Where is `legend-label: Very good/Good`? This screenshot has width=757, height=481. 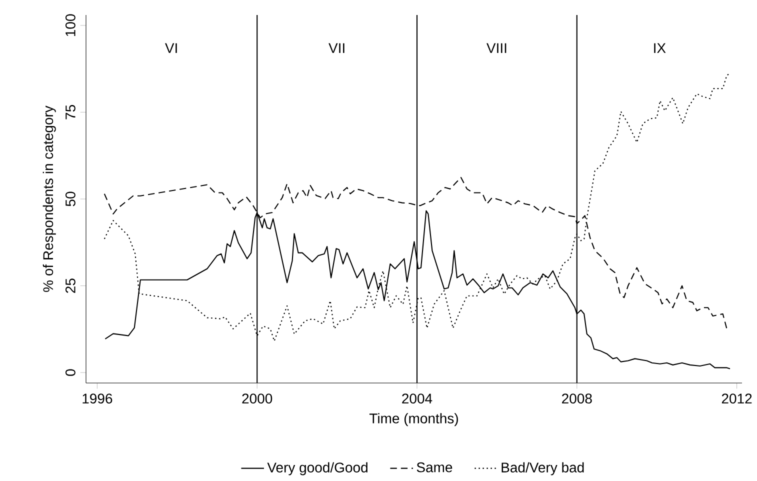
legend-label: Very good/Good is located at coordinates (317, 469).